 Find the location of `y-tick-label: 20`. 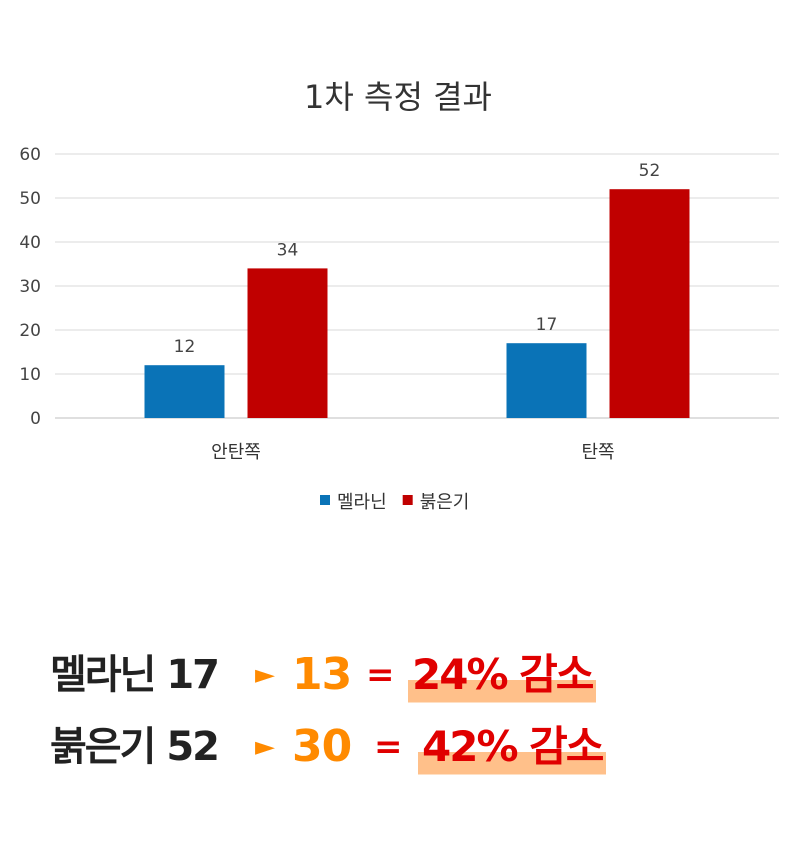

y-tick-label: 20 is located at coordinates (30, 331).